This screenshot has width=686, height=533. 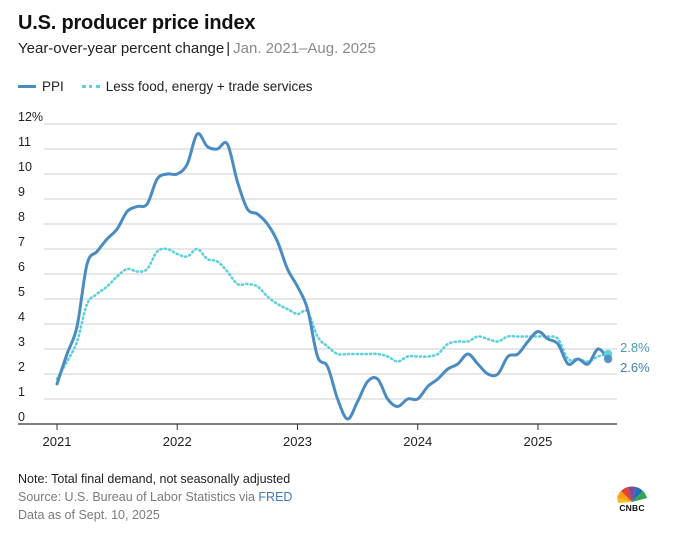 What do you see at coordinates (25, 167) in the screenshot?
I see `y-tick-label: 10` at bounding box center [25, 167].